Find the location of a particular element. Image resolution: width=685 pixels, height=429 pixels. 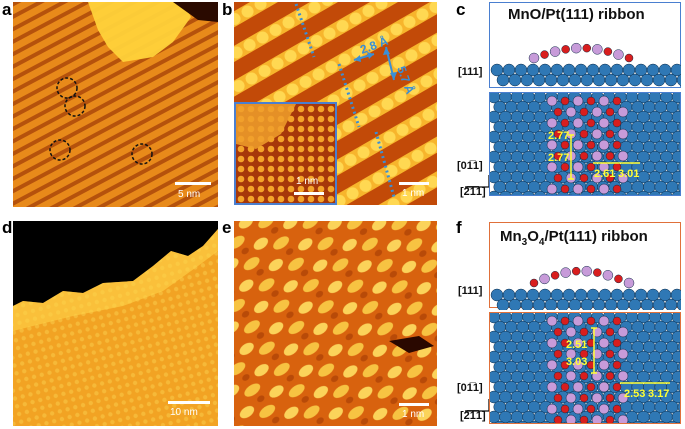

title-sub-4: 4 is located at coordinates (541, 242).